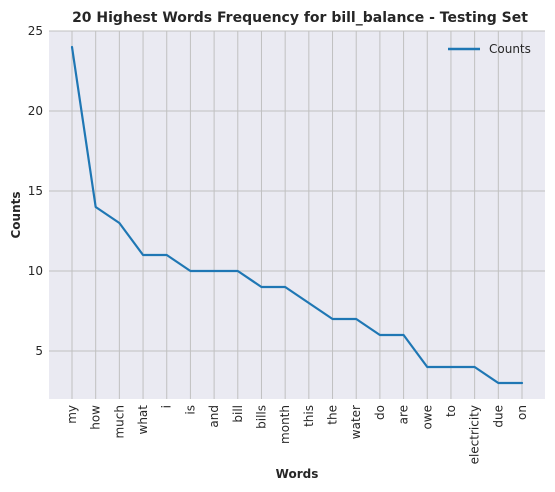  I want to click on x-axis-label: Words, so click(297, 474).